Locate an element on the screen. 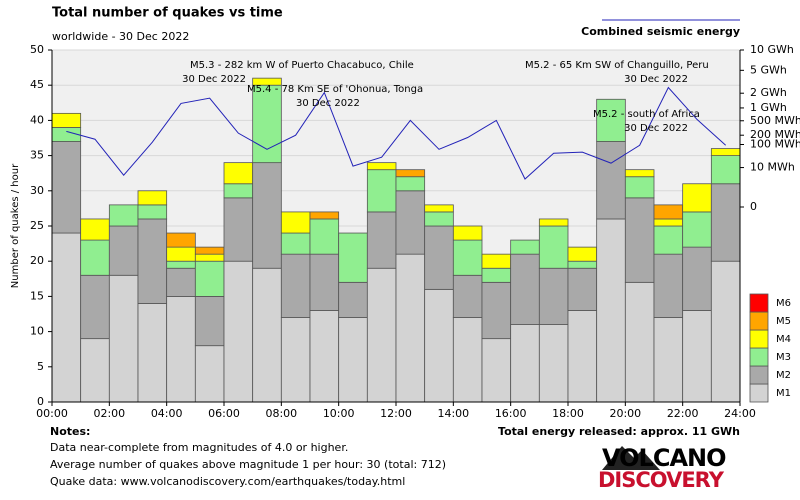 This screenshot has height=500, width=800. x-tick-label: 12:00 is located at coordinates (396, 413).